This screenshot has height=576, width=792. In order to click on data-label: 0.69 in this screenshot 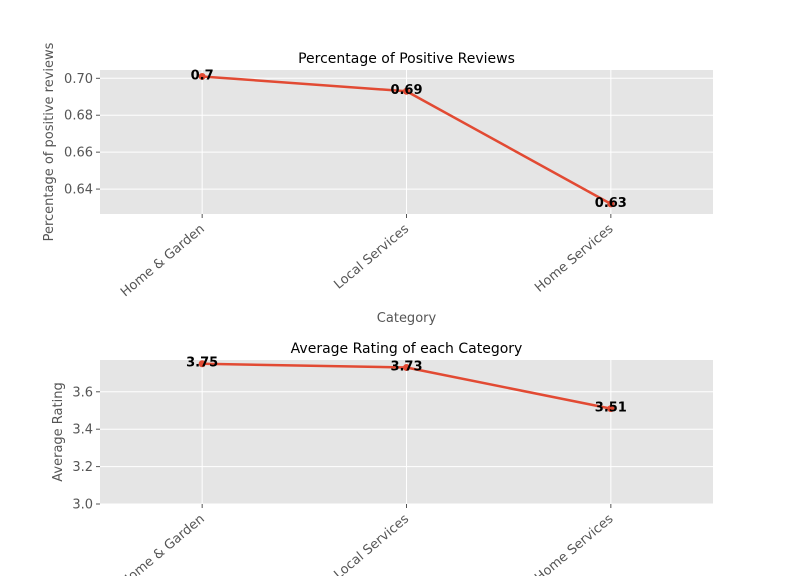, I will do `click(406, 90)`.